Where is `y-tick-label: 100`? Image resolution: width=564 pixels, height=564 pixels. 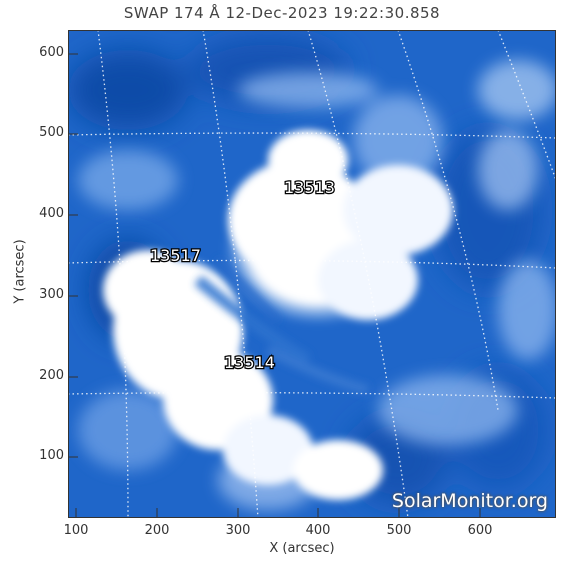
y-tick-label: 100 is located at coordinates (51, 455).